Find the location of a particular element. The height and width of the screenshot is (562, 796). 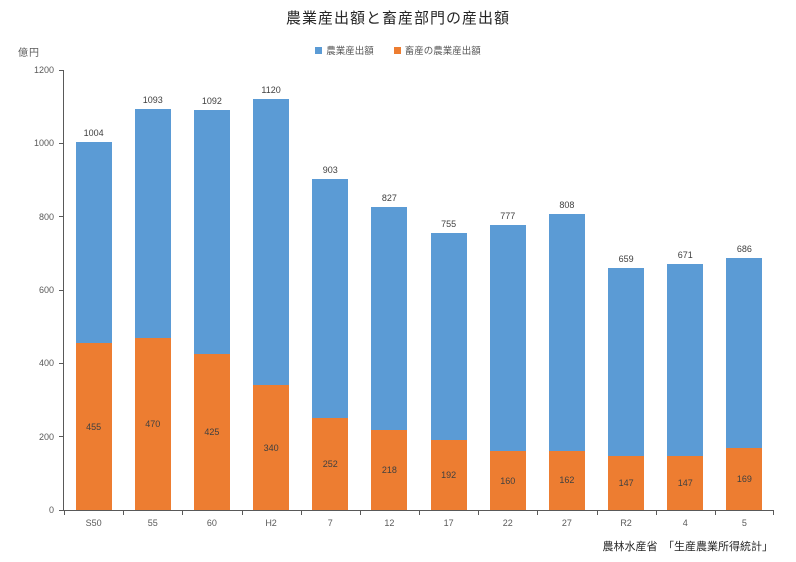

x-axis-category-label: 55 is located at coordinates (152, 523).